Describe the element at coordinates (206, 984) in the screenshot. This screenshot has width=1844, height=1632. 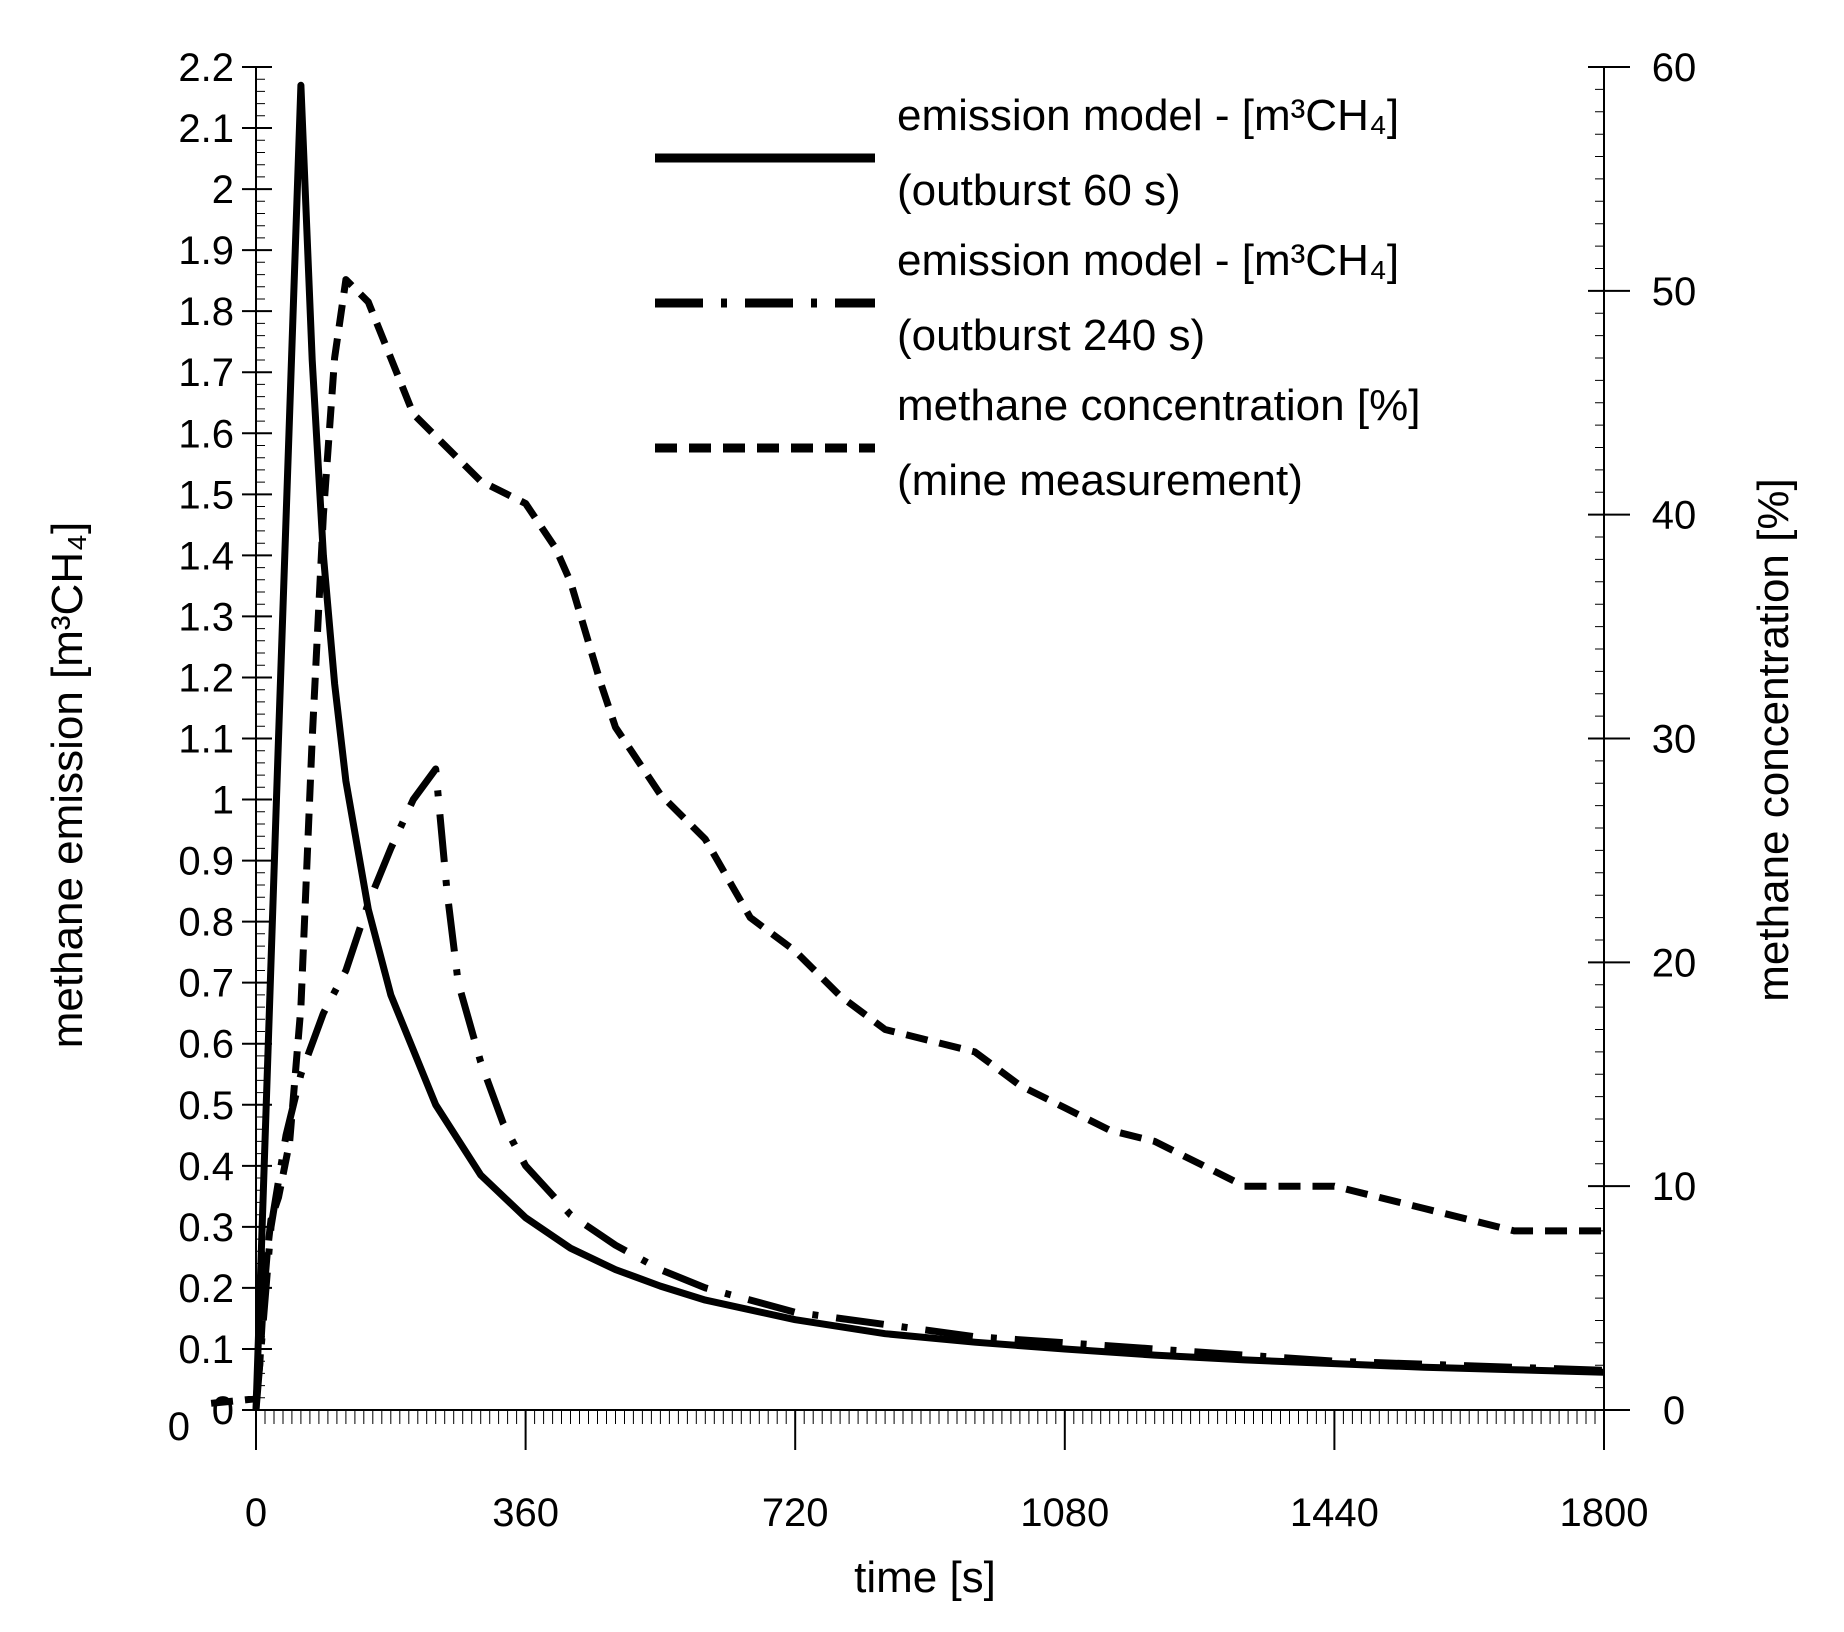
I see `y-tick-label-left: 0.7` at that location.